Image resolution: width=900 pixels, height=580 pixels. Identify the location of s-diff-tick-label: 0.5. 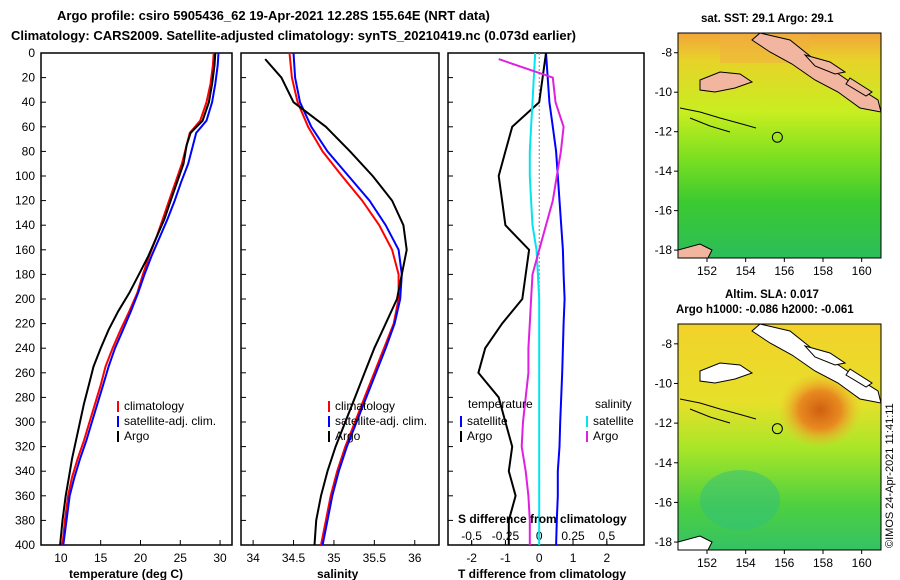
(606, 536).